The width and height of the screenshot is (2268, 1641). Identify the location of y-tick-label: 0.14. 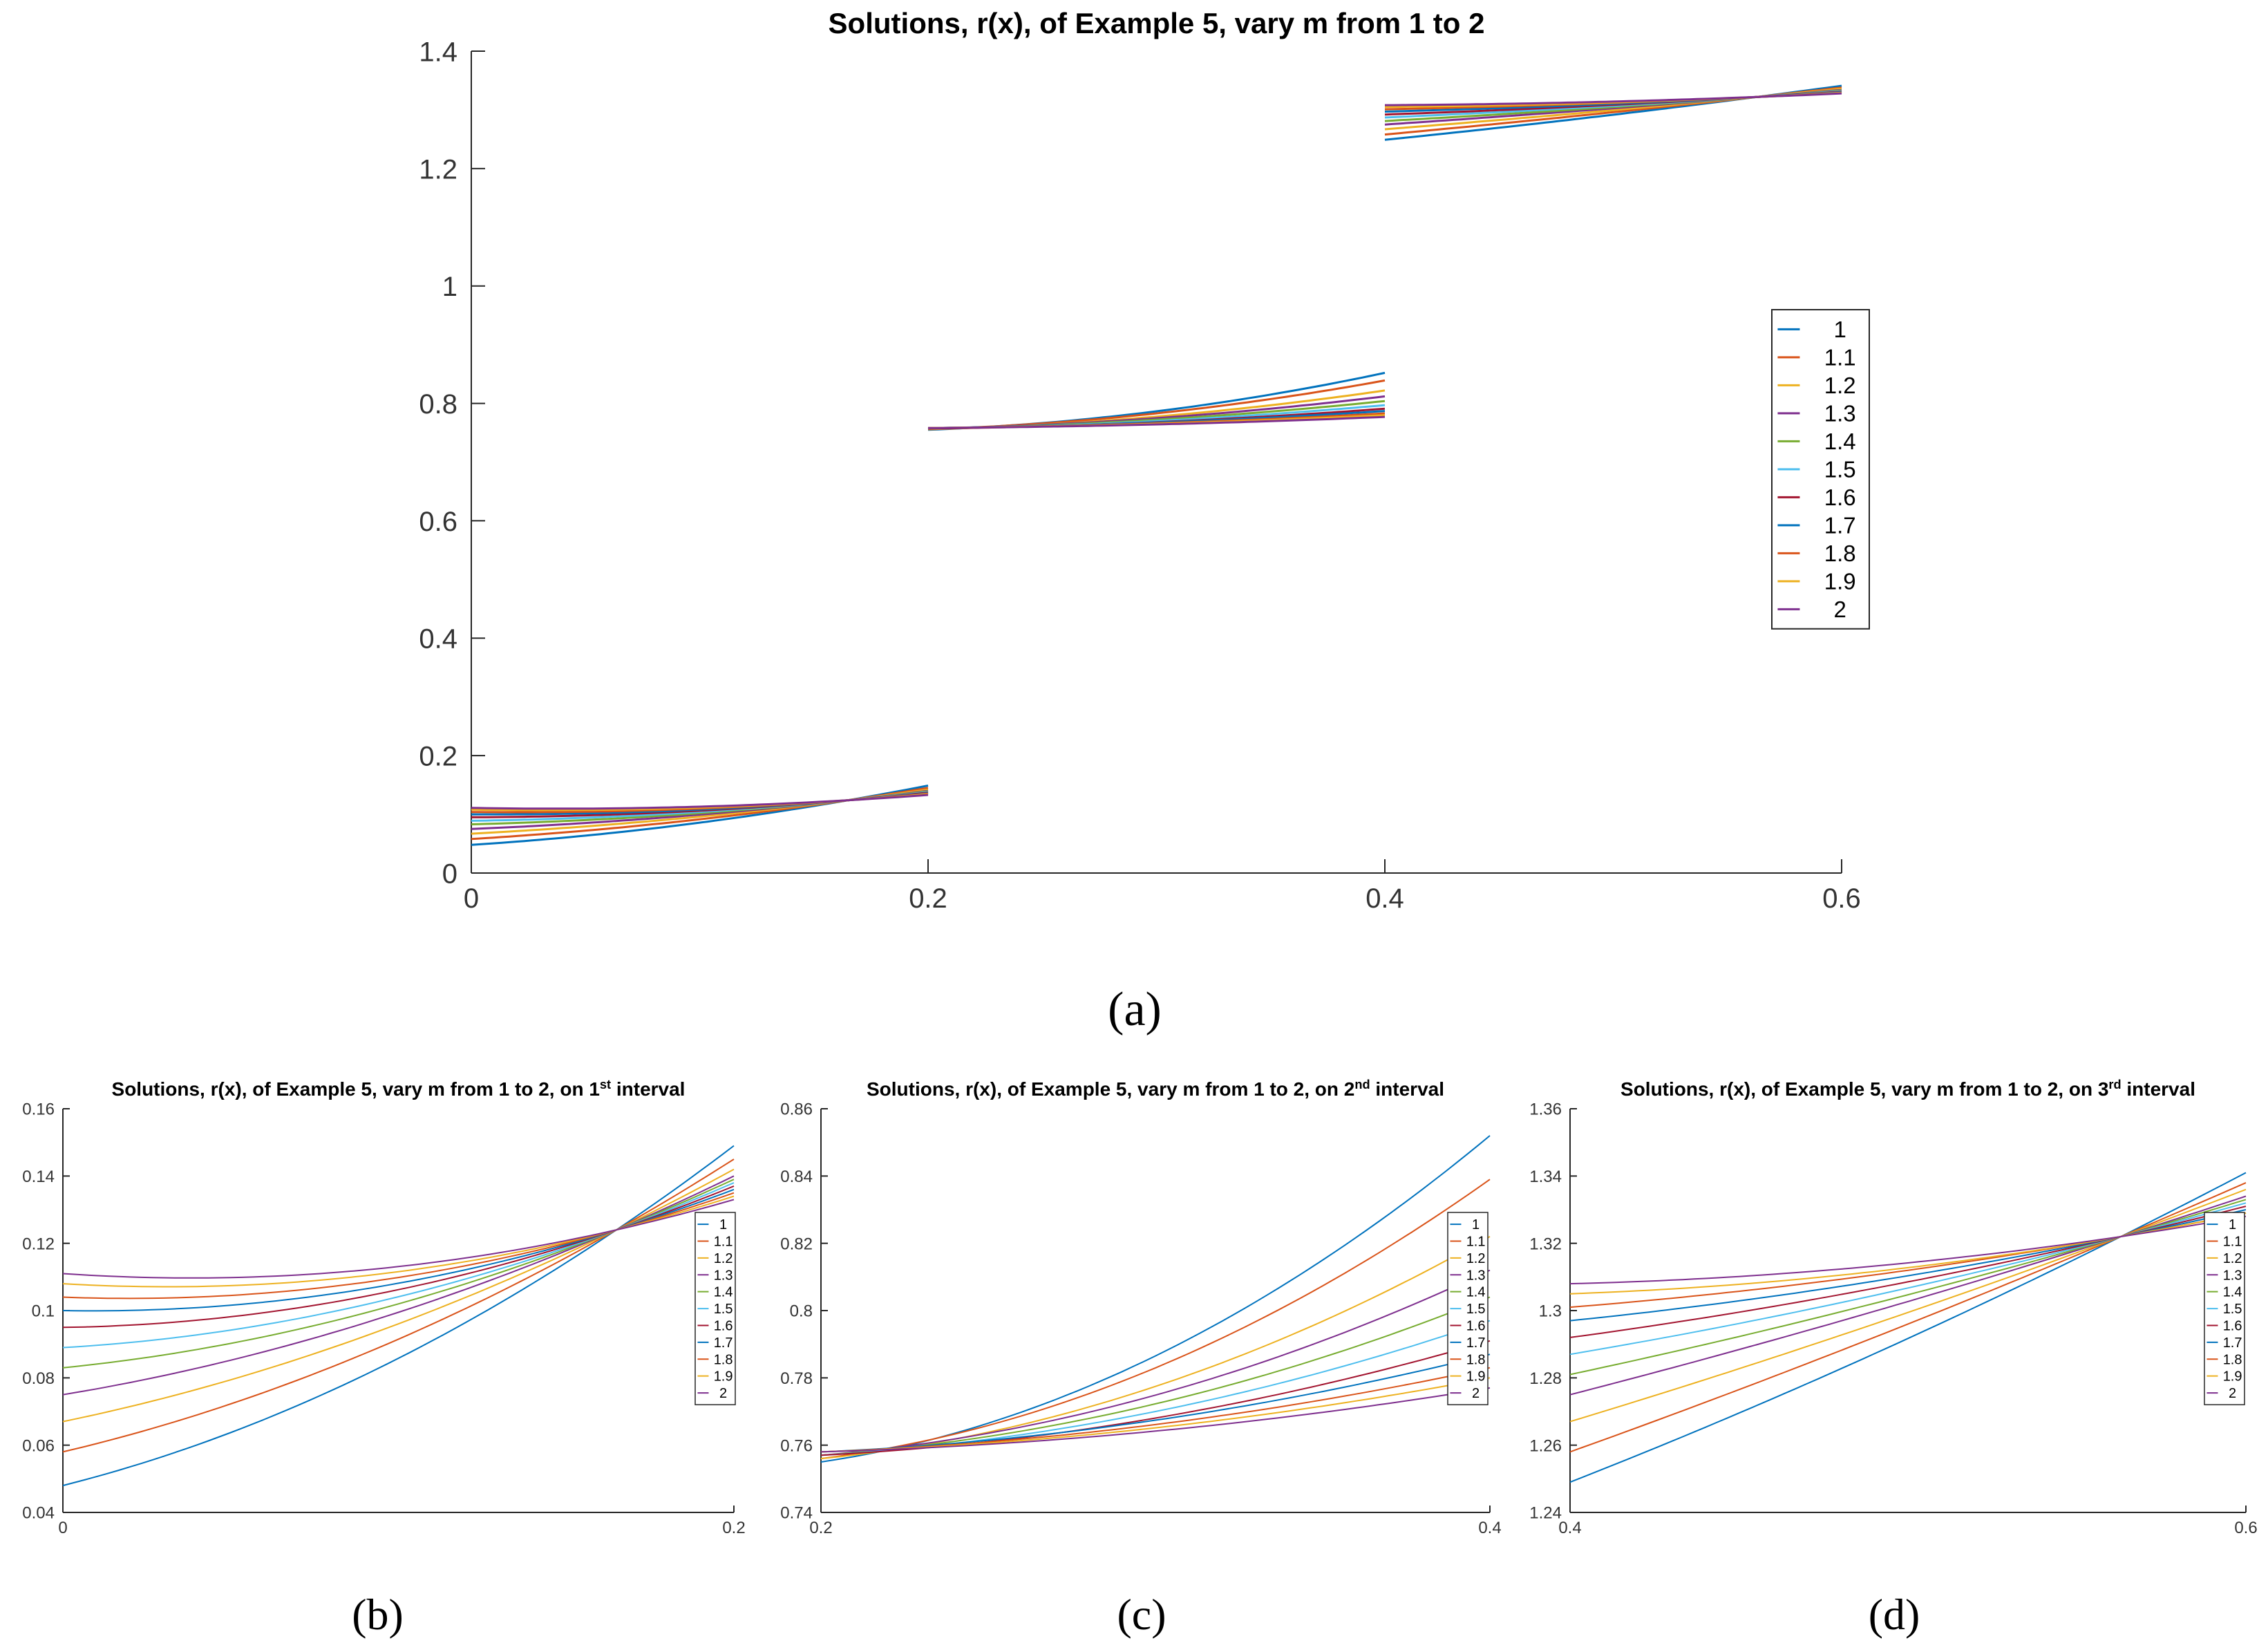
(38, 1177).